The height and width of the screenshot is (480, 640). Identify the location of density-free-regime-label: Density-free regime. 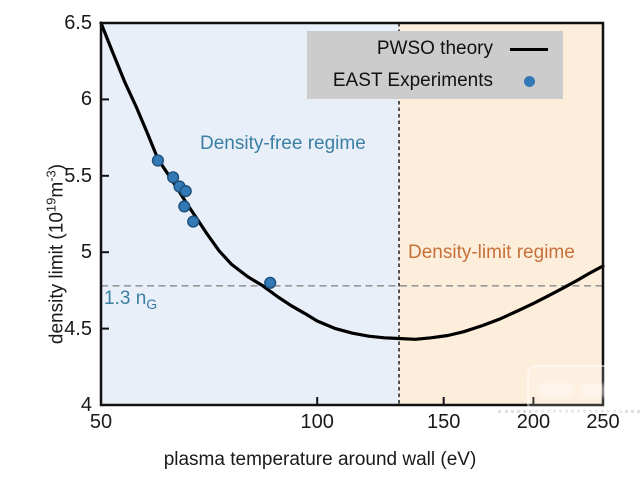
(283, 143).